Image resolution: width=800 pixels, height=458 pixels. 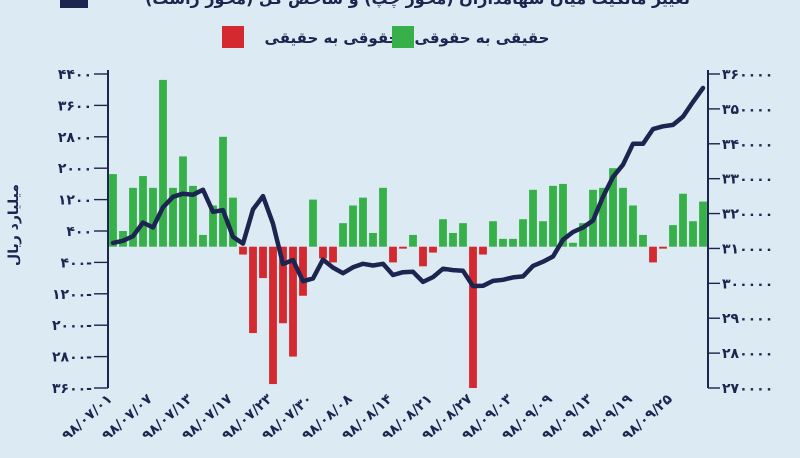 I want to click on right-tick-label: ۲۹۰۰۰۰, so click(x=747, y=319).